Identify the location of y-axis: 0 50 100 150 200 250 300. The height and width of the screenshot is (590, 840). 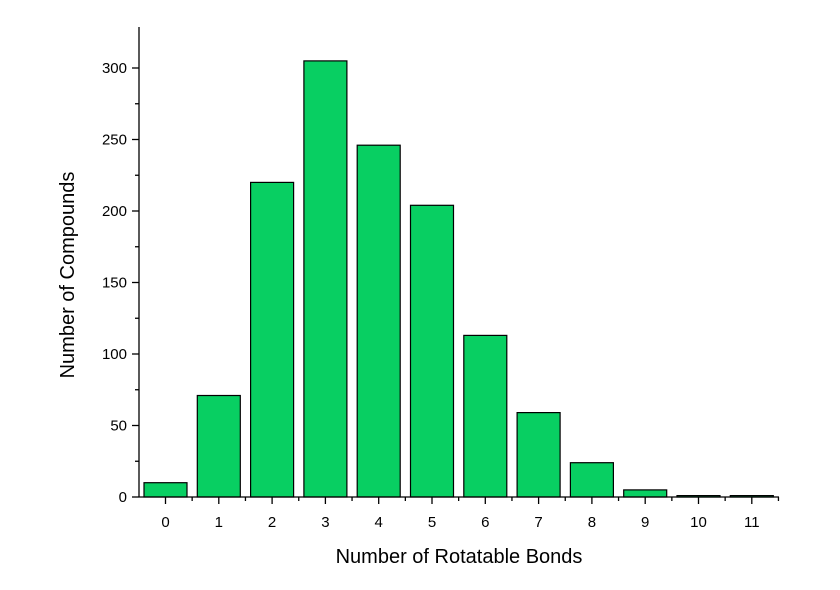
(121, 266).